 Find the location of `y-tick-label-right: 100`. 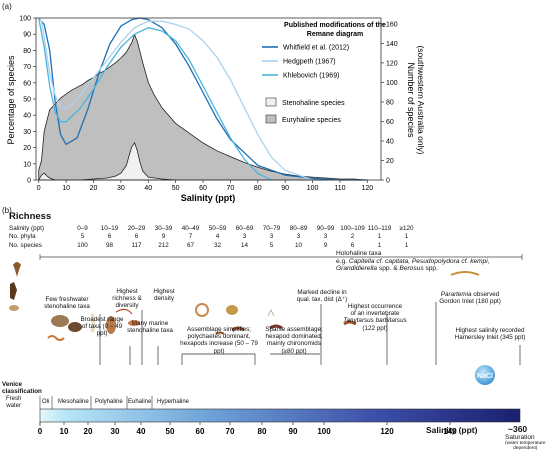

y-tick-label-right: 100 is located at coordinates (392, 83).